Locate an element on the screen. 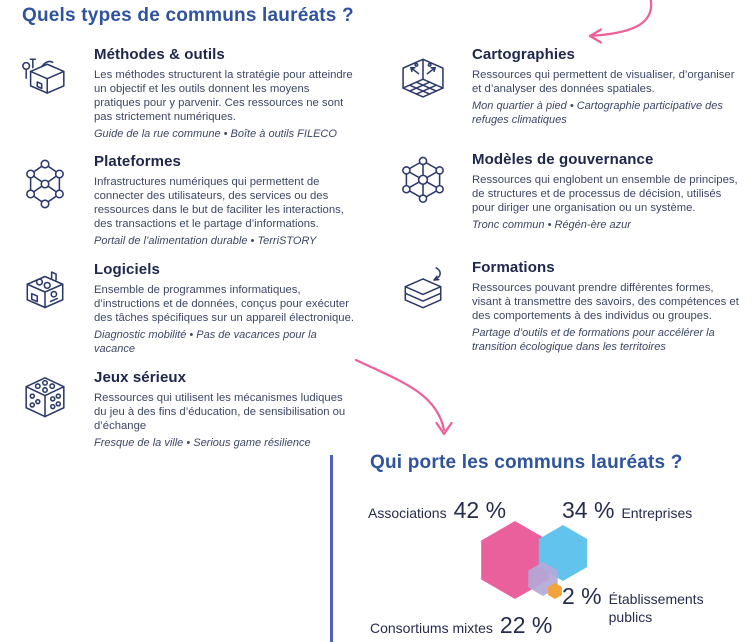 Image resolution: width=754 pixels, height=642 pixels. toolbox-icon is located at coordinates (45, 77).